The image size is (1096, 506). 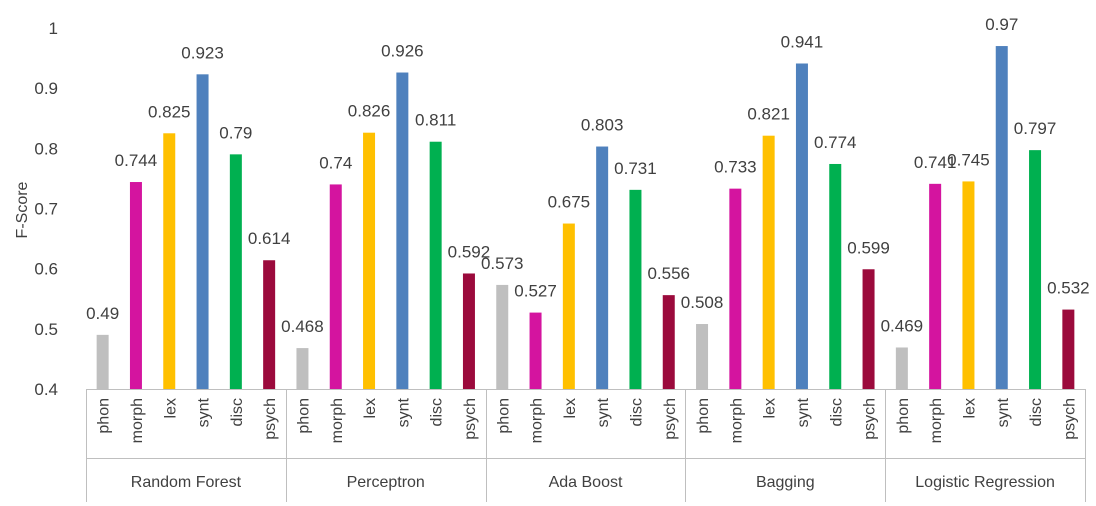 I want to click on data-label: 0.592, so click(x=469, y=251).